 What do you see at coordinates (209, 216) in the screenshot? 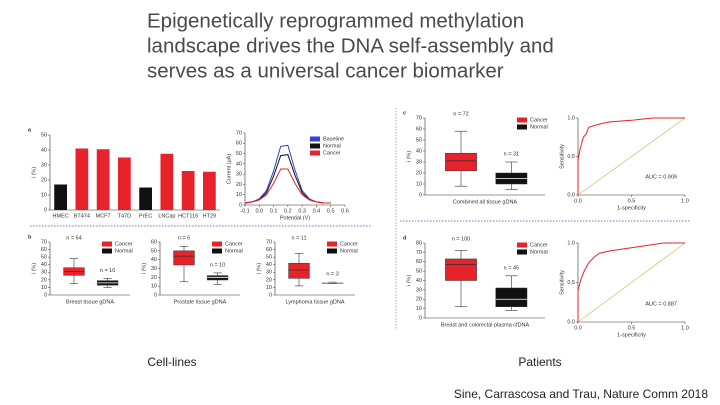
I see `x-tick-label: HT29` at bounding box center [209, 216].